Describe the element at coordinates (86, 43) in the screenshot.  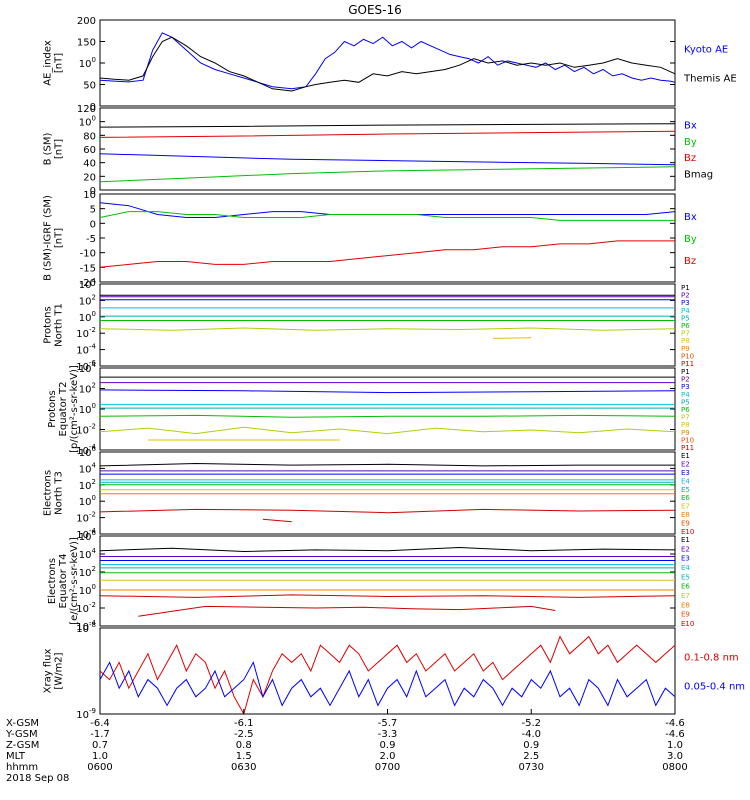
I see `y-tick-label: 150` at that location.